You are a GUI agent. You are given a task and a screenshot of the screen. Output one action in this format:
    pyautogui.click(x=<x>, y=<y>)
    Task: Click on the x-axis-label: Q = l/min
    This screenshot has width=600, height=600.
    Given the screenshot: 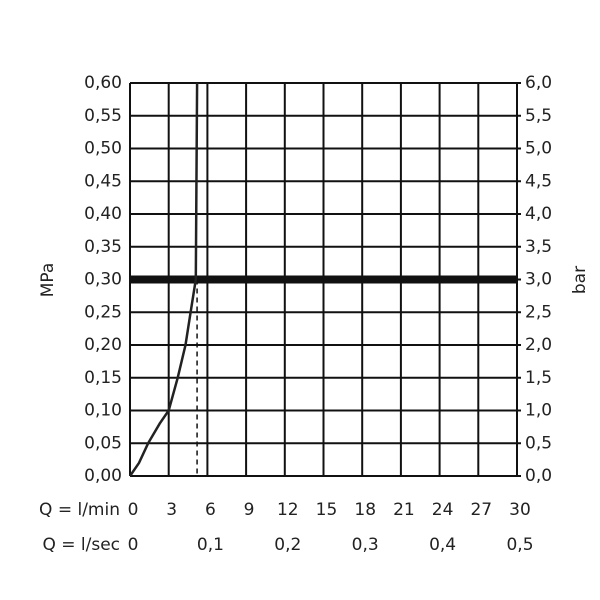 What is the action you would take?
    pyautogui.click(x=79, y=510)
    